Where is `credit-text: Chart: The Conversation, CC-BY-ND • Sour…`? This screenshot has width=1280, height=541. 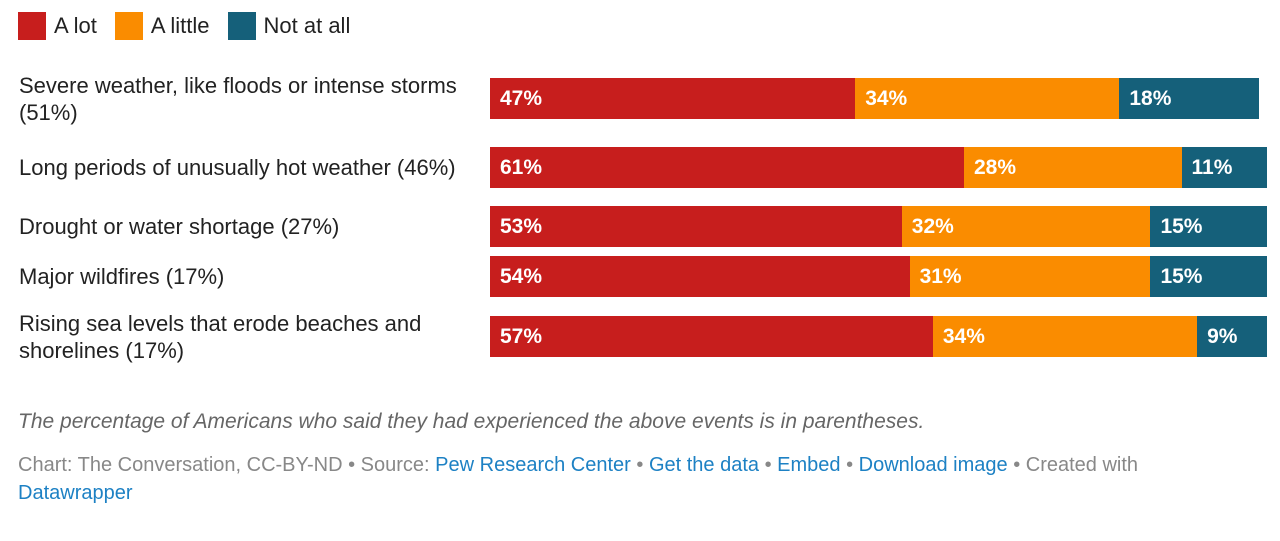 credit-text: Chart: The Conversation, CC-BY-ND • Sour… is located at coordinates (227, 465).